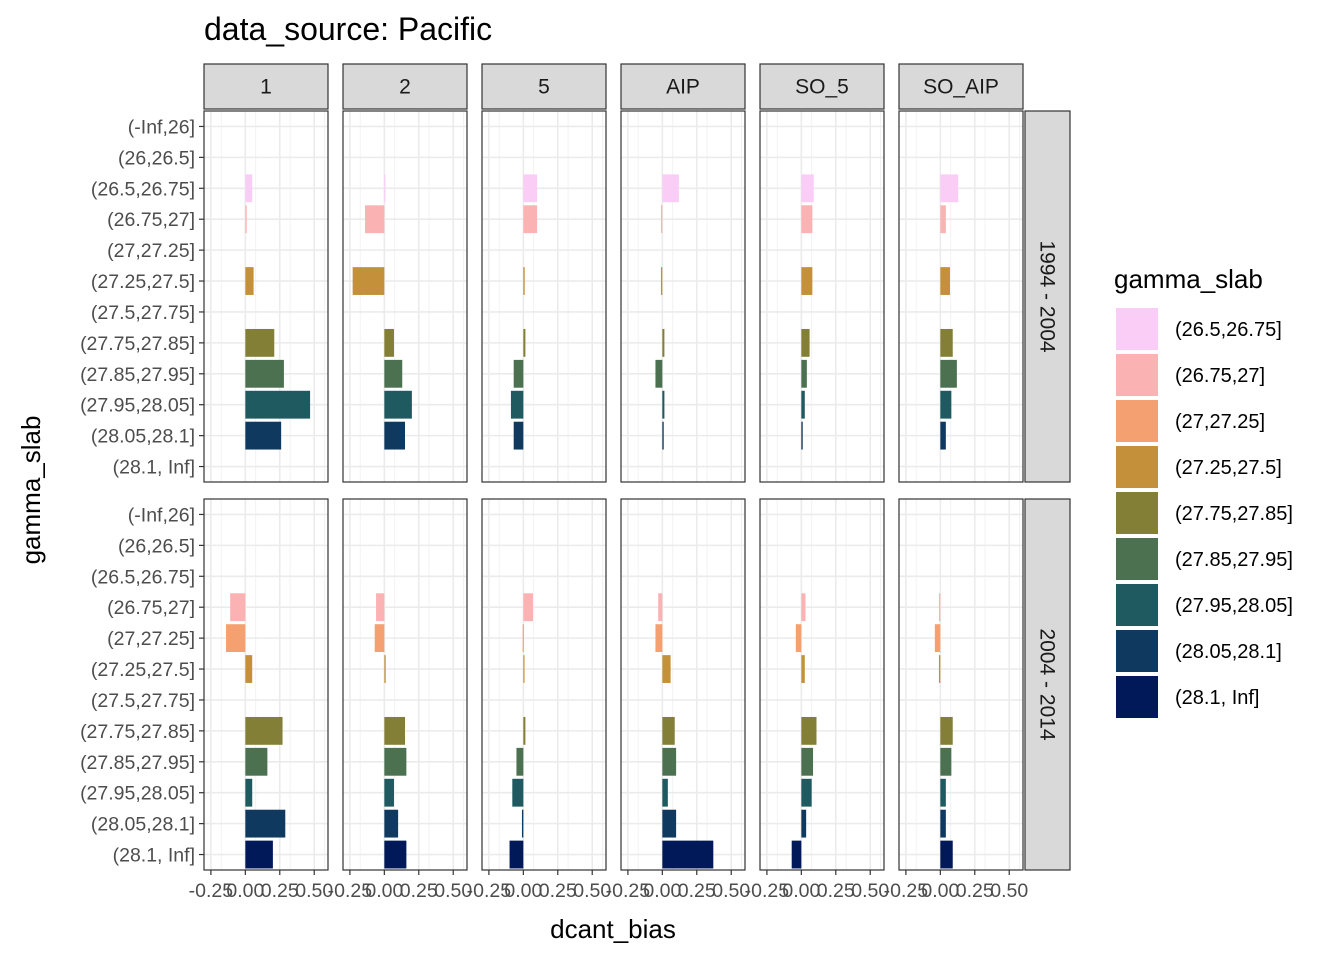  Describe the element at coordinates (1234, 560) in the screenshot. I see `legend-label: (27.85,27.95]` at that location.